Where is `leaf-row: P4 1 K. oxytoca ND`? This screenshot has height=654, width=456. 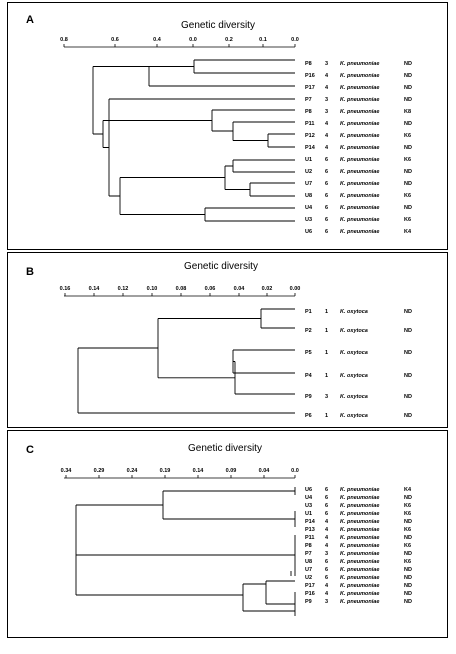 leaf-row: P4 1 K. oxytoca ND is located at coordinates (358, 376).